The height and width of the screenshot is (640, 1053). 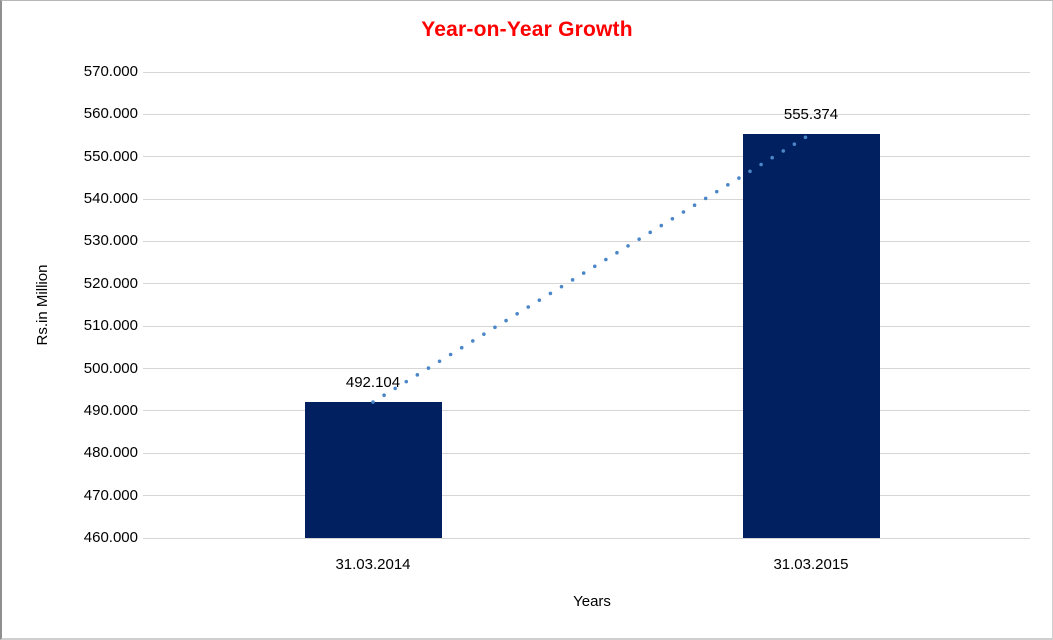 What do you see at coordinates (110, 71) in the screenshot?
I see `y-tick-label: 570.000` at bounding box center [110, 71].